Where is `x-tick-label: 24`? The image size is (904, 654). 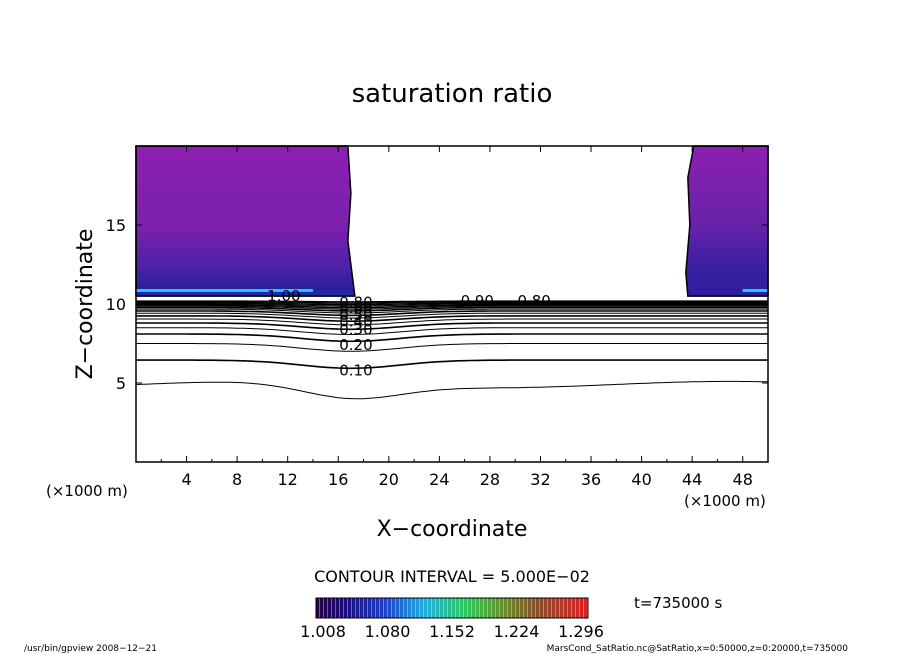
x-tick-label: 24 is located at coordinates (439, 479).